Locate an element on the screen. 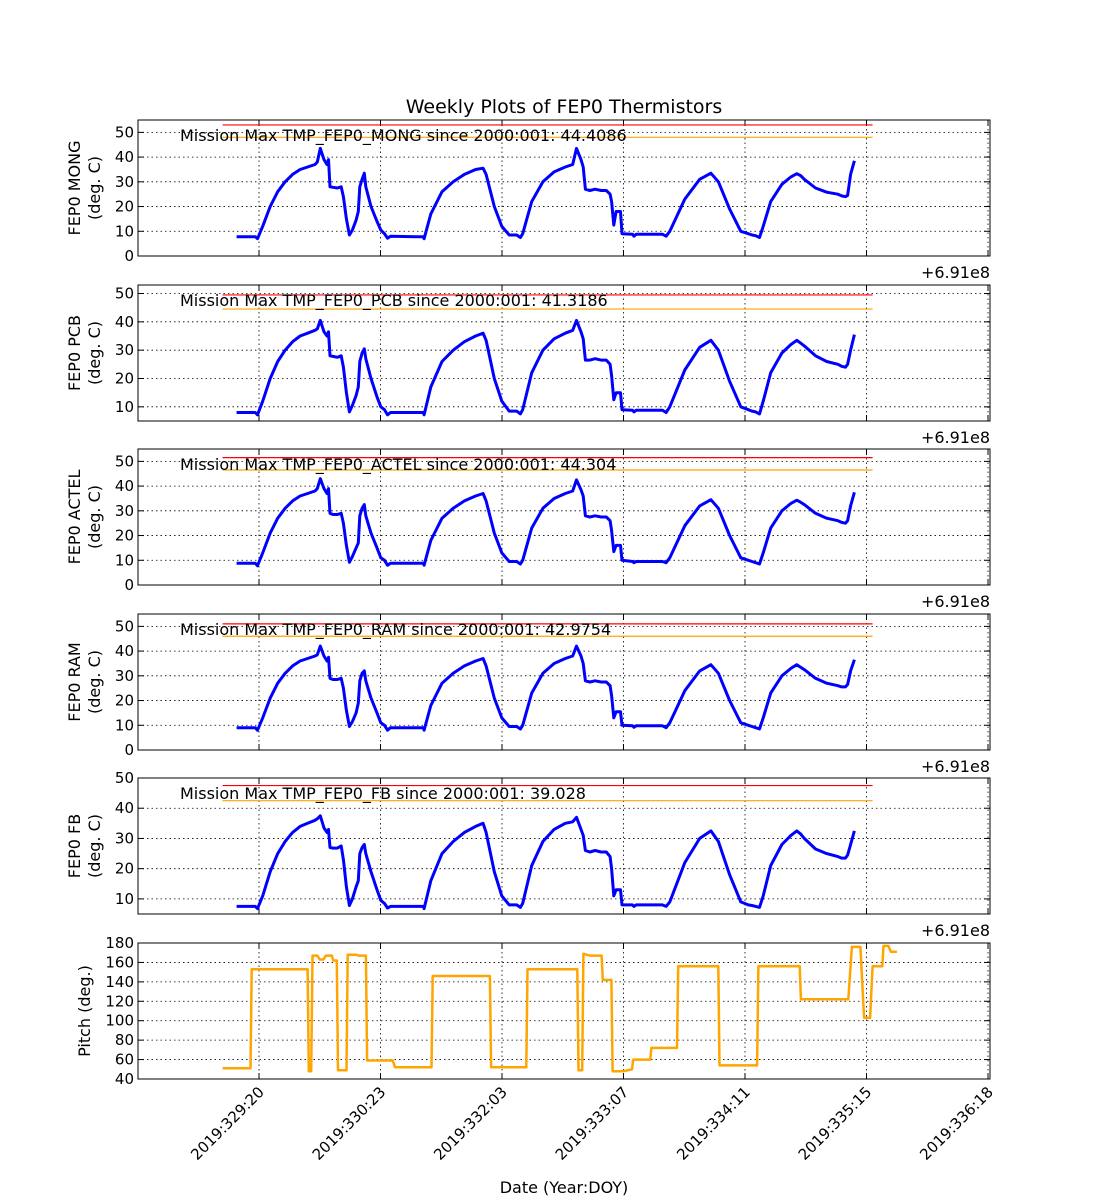 This screenshot has height=1200, width=1100. series-line-pitch is located at coordinates (559, 1008).